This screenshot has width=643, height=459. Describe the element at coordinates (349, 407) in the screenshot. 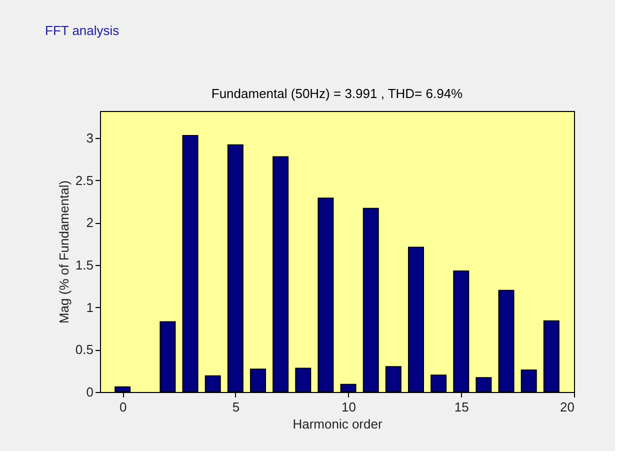

I see `x-tick-label: 10` at that location.